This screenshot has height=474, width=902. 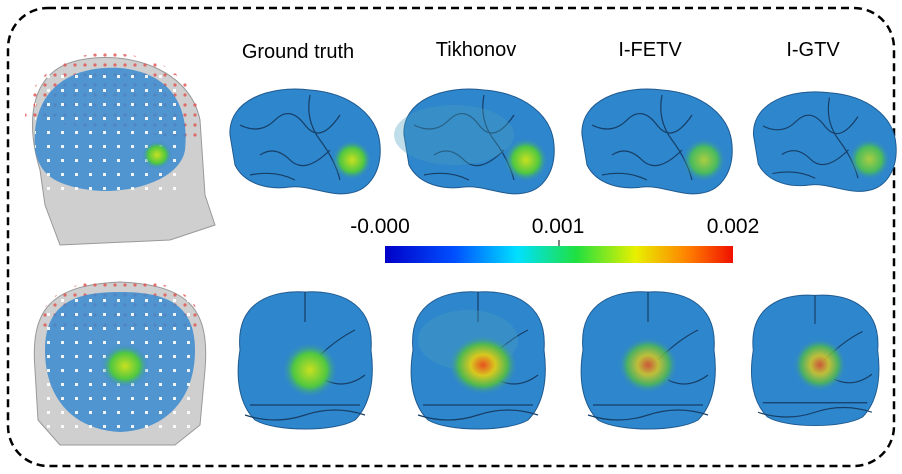 I want to click on colorbar, so click(x=559, y=254).